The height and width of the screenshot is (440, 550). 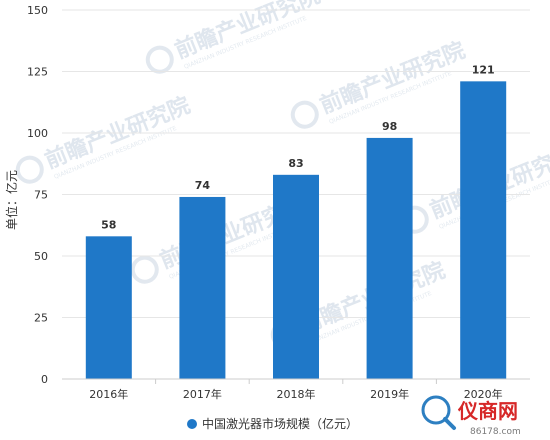 I want to click on y-tick-label: 125, so click(x=37, y=72).